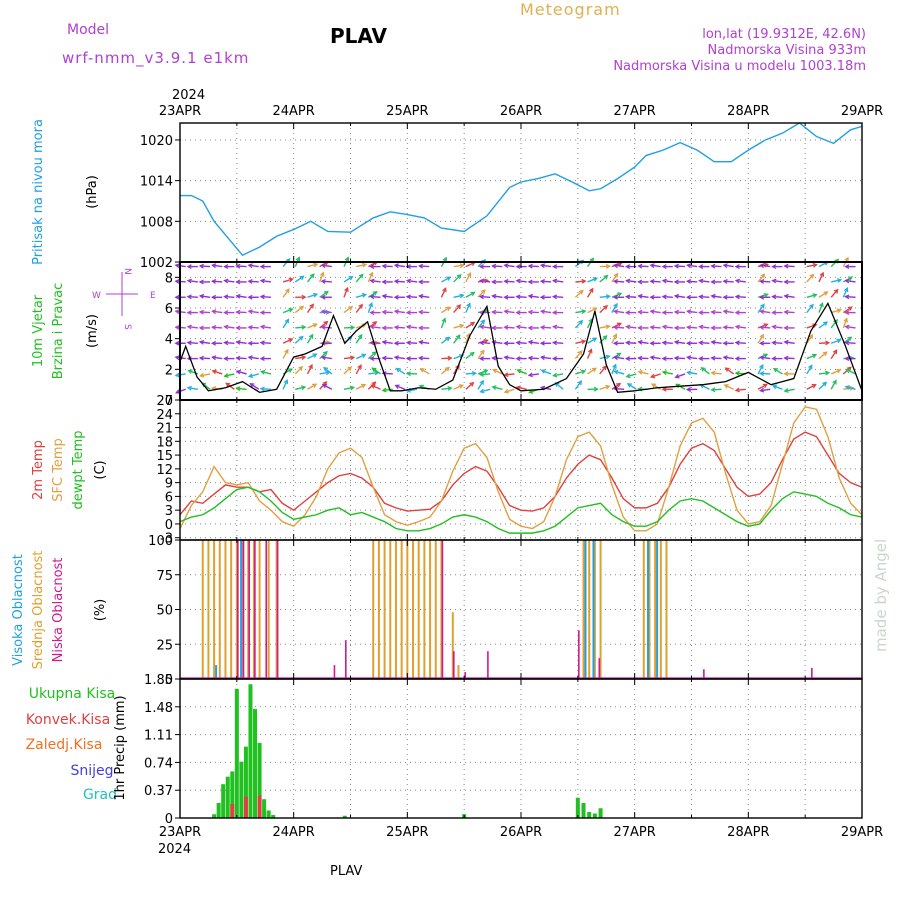  Describe the element at coordinates (174, 849) in the screenshot. I see `year-label-bottom: 2024` at that location.